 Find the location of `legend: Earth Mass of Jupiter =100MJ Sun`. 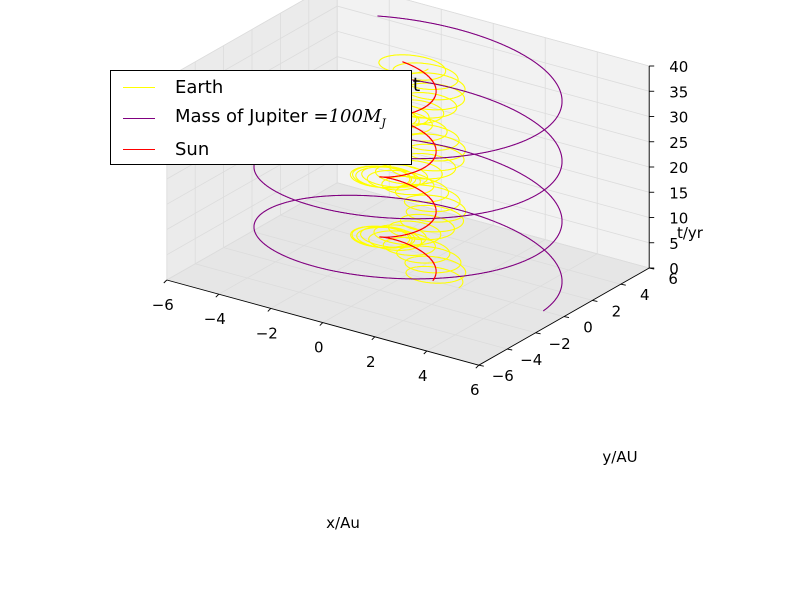

legend: Earth Mass of Jupiter =100MJ Sun is located at coordinates (261, 117).